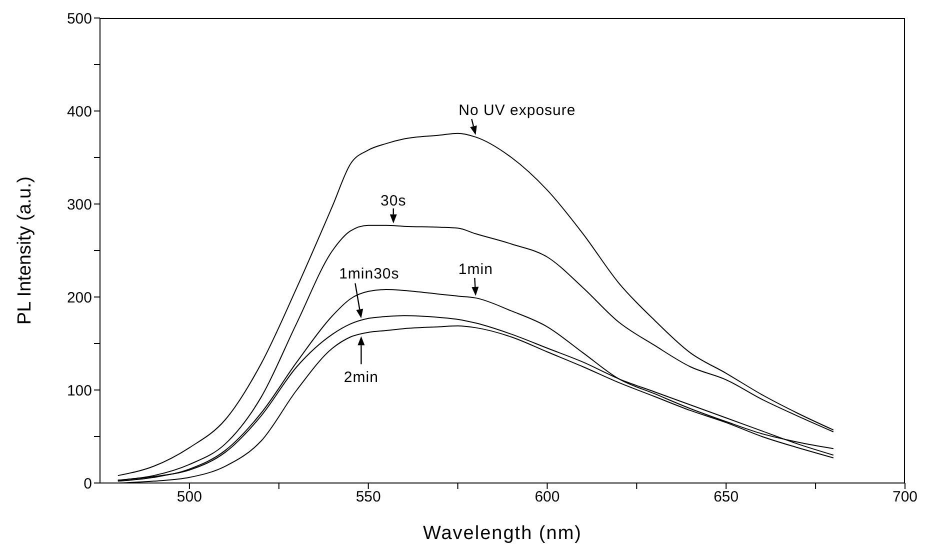  I want to click on annotation: 1min30s, so click(369, 273).